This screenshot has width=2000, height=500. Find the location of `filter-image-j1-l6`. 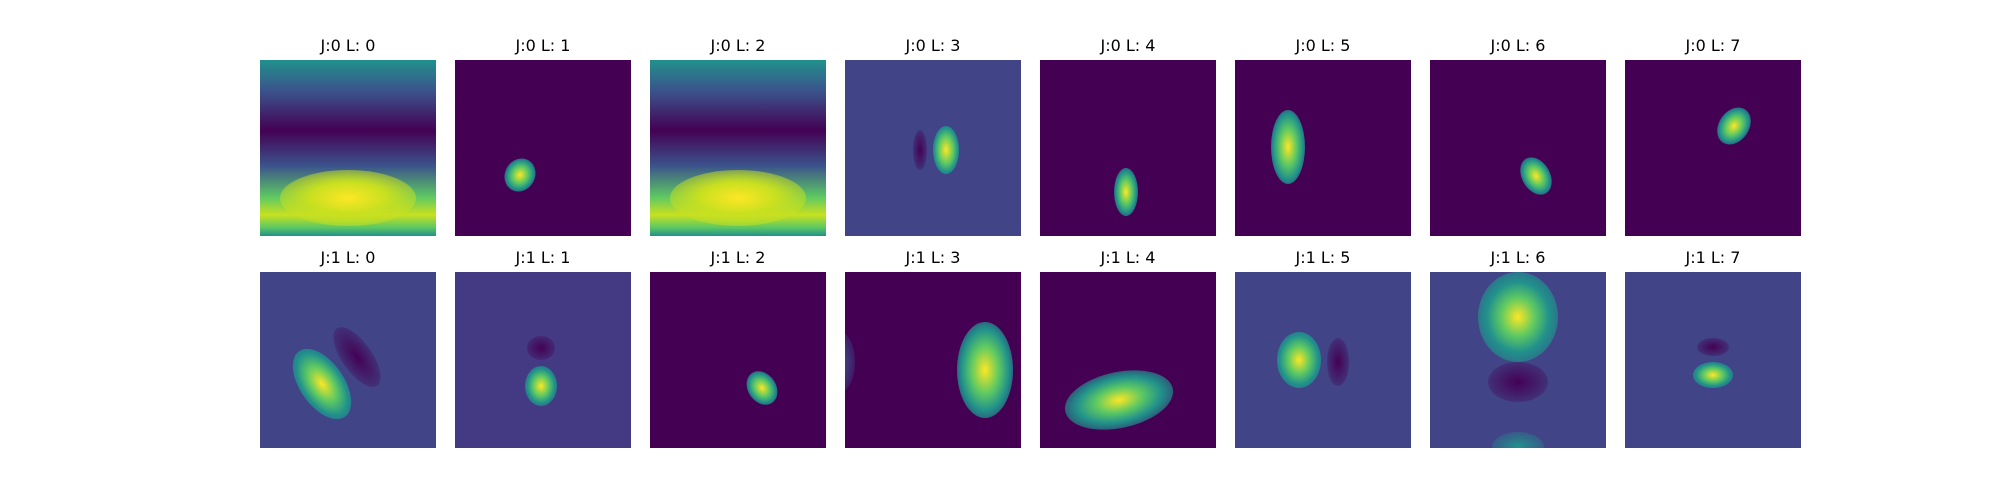

filter-image-j1-l6 is located at coordinates (1518, 360).